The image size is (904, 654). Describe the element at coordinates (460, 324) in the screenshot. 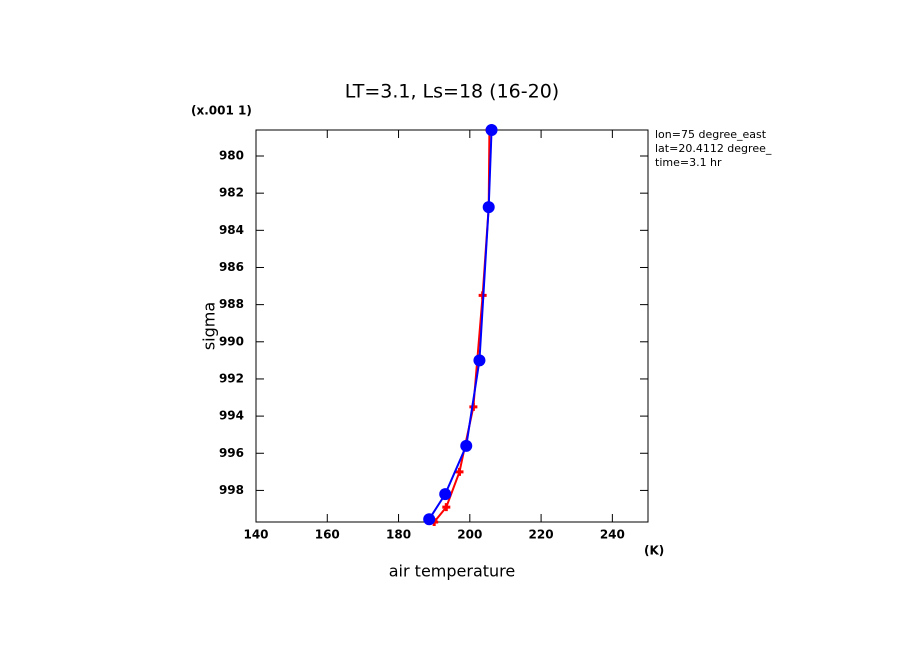

I see `series-line` at that location.